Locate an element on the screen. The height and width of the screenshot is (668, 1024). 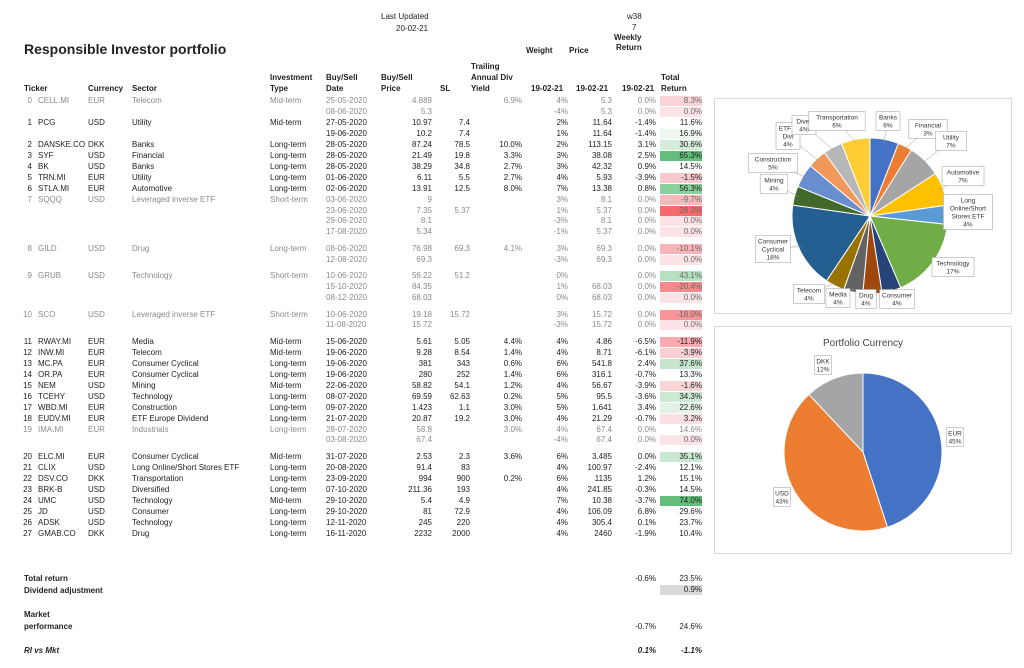
row-34-wk: -3.7% is located at coordinates (645, 500).